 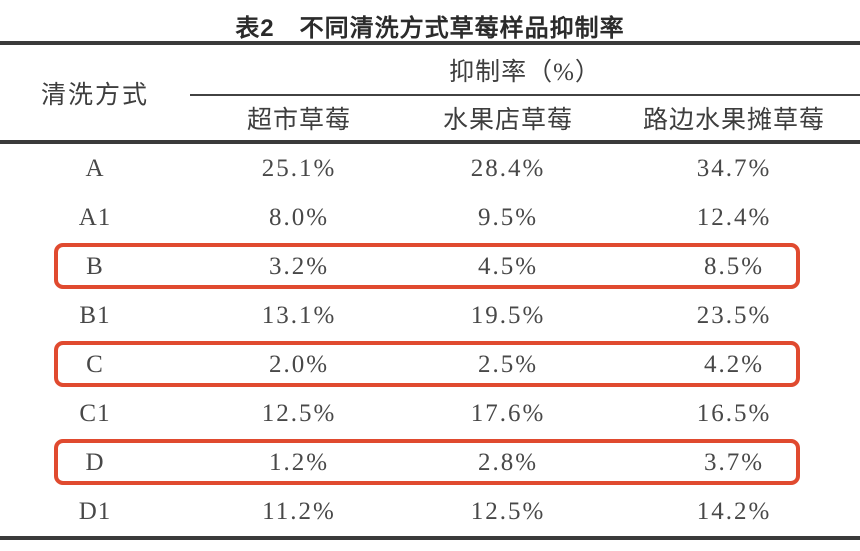 What do you see at coordinates (95, 266) in the screenshot?
I see `method-cell: B` at bounding box center [95, 266].